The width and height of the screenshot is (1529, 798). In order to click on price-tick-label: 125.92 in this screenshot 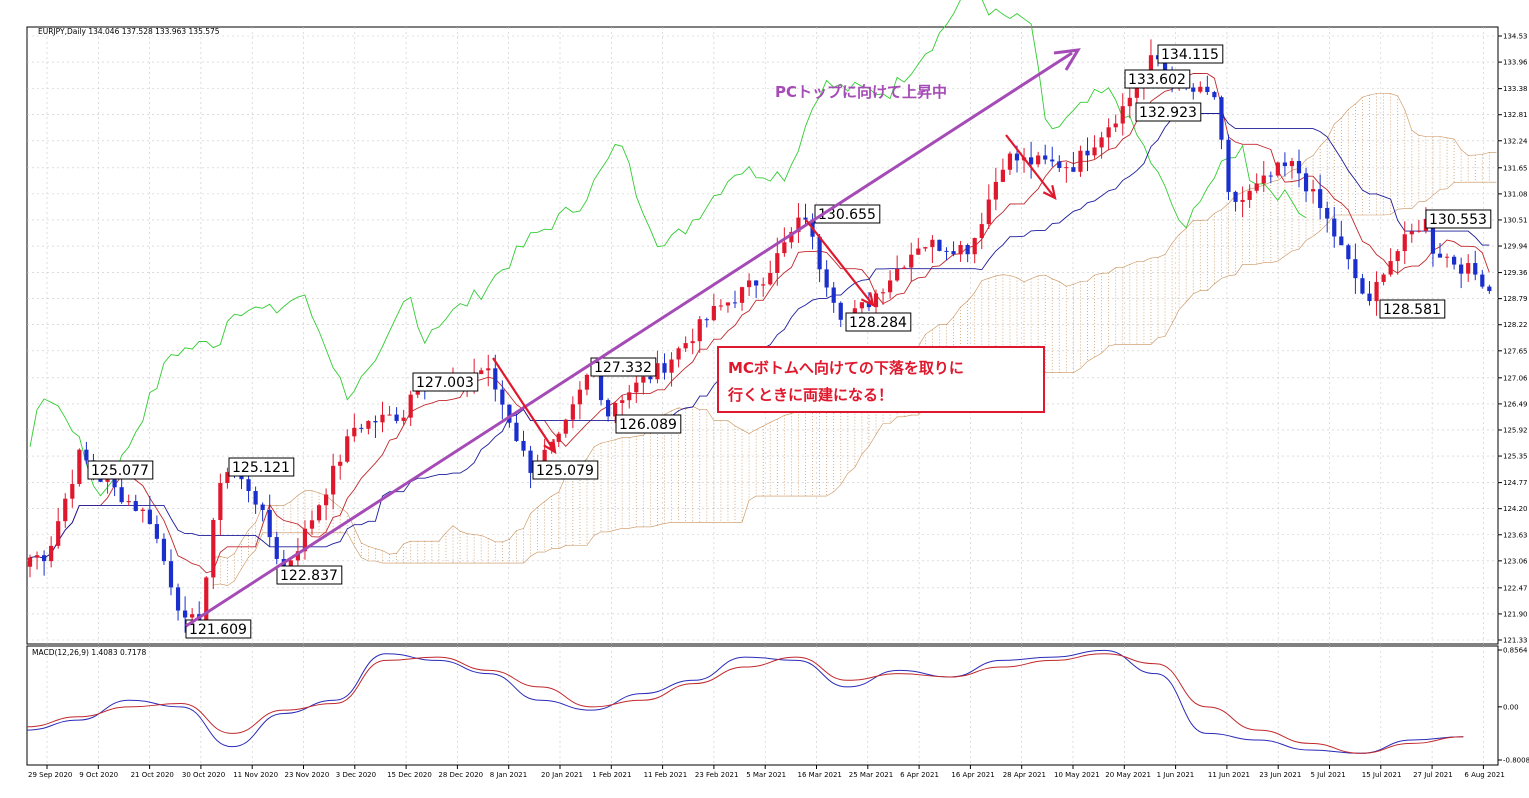, I will do `click(1515, 430)`.